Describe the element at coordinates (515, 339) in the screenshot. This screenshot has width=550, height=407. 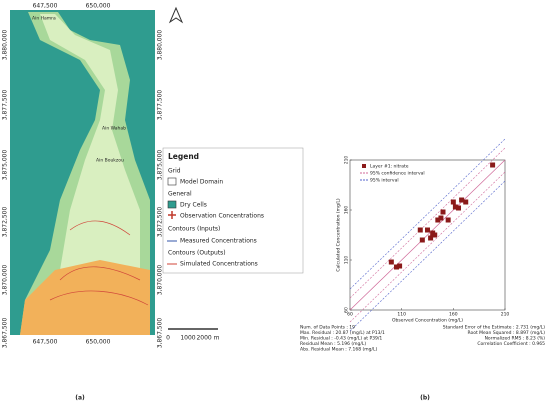
I see `label: Normalized RMS : 8.23 (%)` at that location.